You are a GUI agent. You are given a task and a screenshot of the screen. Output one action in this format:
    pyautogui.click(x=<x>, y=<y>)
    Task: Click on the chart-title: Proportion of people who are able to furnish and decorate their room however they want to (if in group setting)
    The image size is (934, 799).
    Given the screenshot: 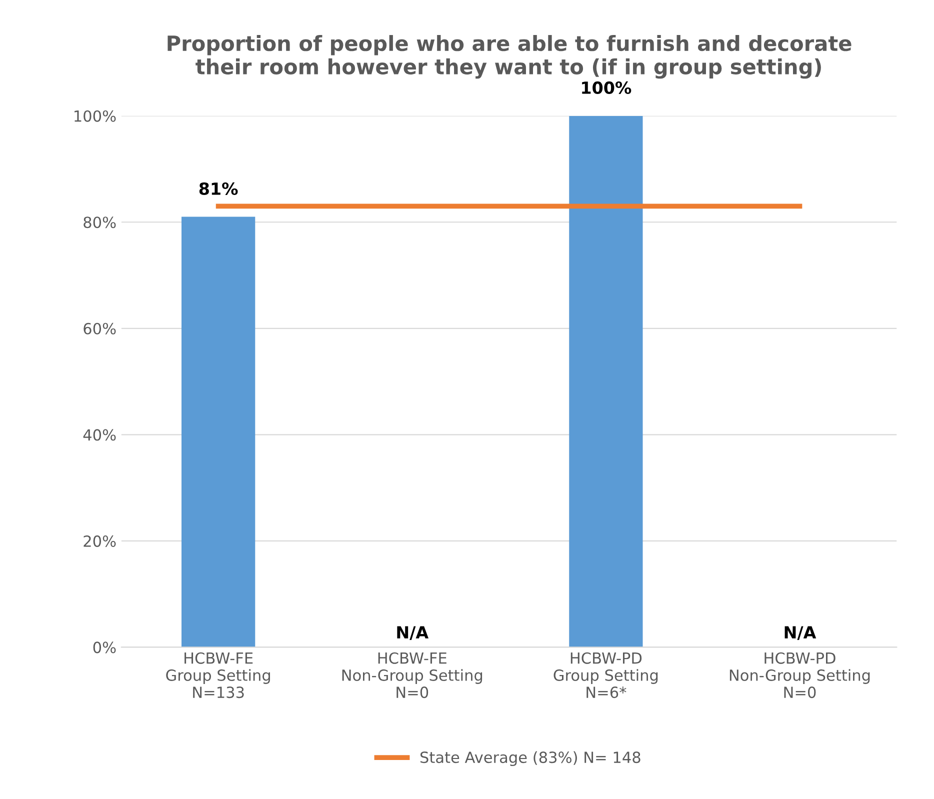 What is the action you would take?
    pyautogui.click(x=510, y=57)
    